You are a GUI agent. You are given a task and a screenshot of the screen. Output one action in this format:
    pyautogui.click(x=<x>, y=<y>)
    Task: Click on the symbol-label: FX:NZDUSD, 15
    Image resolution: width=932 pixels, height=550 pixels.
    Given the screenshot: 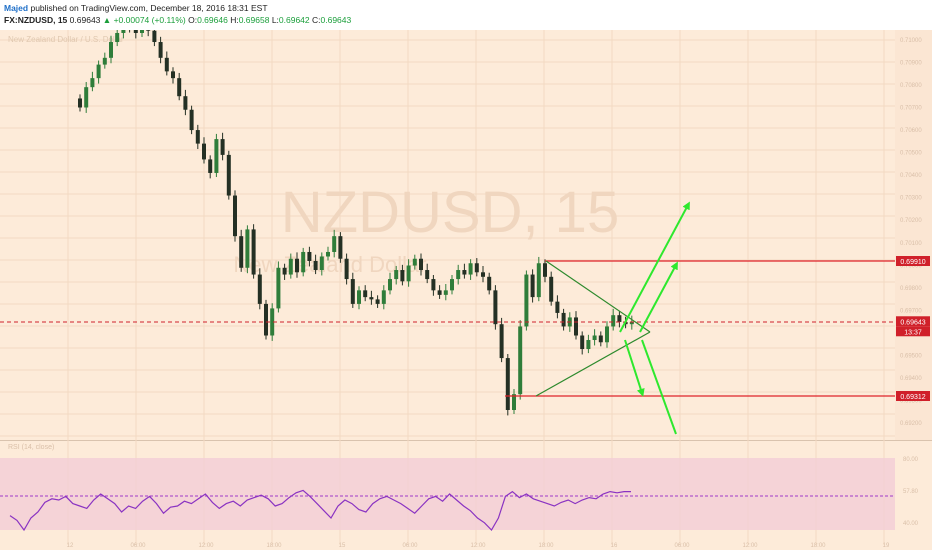 What is the action you would take?
    pyautogui.click(x=36, y=20)
    